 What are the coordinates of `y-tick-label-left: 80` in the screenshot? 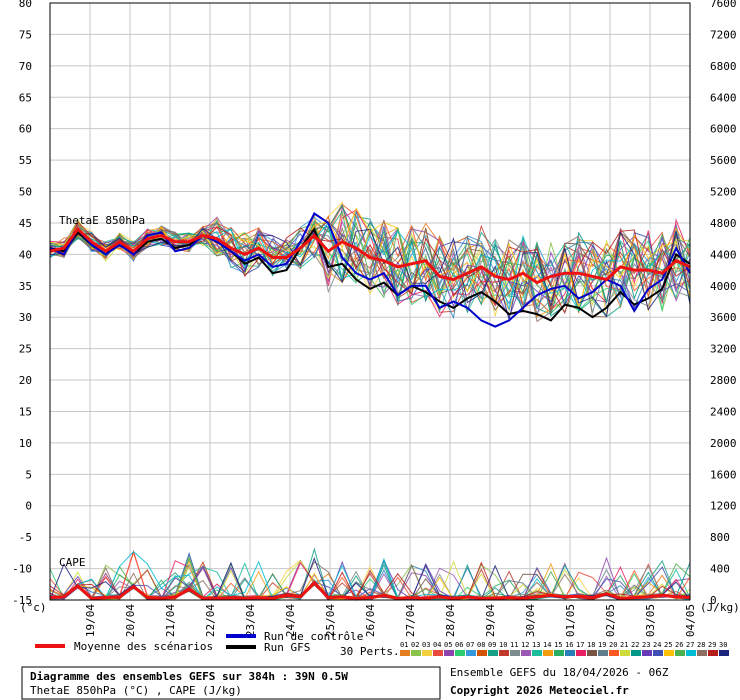 It's located at (25, 5).